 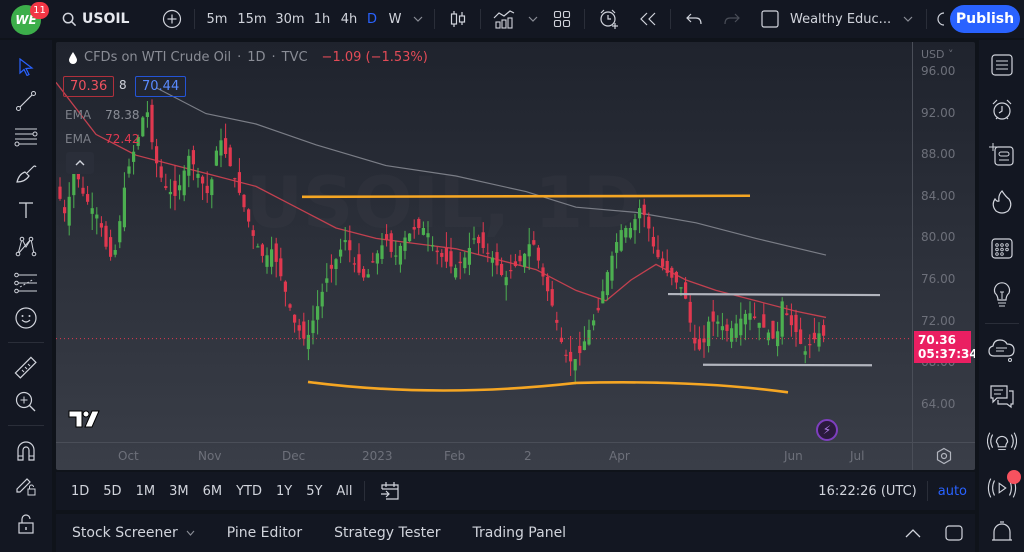 What do you see at coordinates (84, 419) in the screenshot?
I see `tradingview-logo` at bounding box center [84, 419].